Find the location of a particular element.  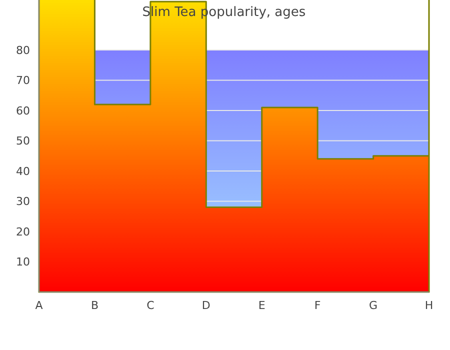

x-tick-label: C is located at coordinates (150, 305).